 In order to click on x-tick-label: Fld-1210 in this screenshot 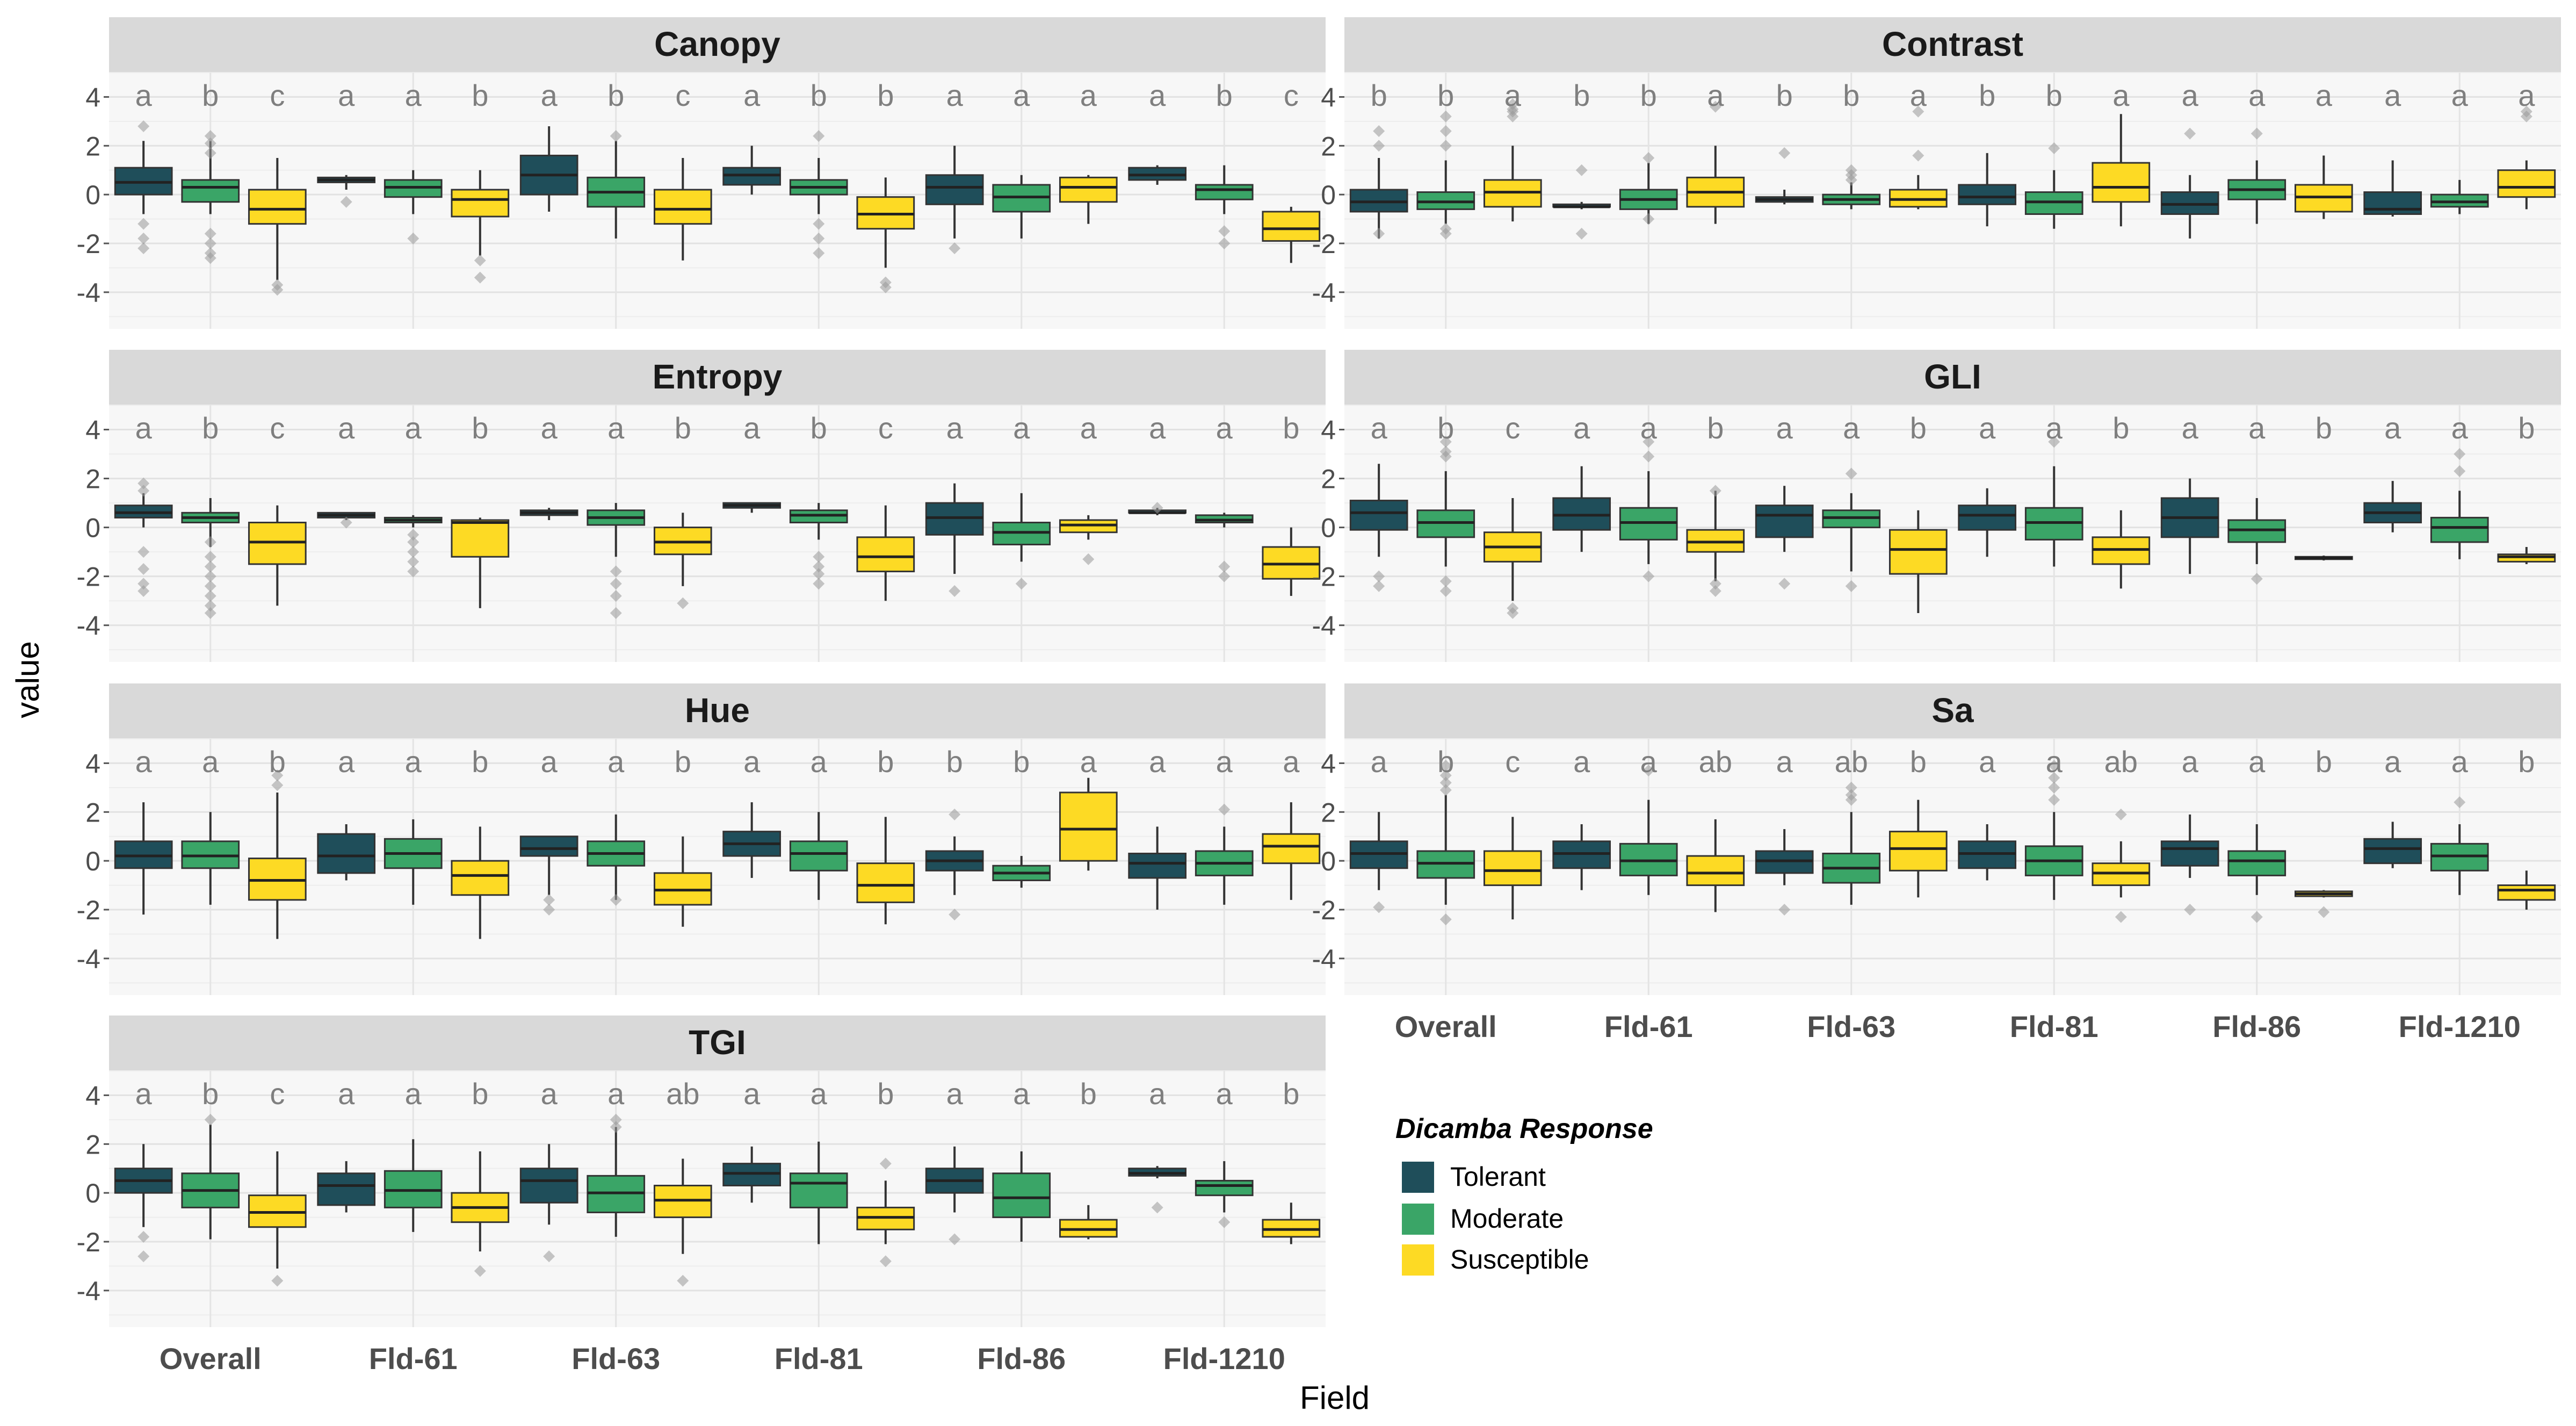, I will do `click(1224, 1358)`.